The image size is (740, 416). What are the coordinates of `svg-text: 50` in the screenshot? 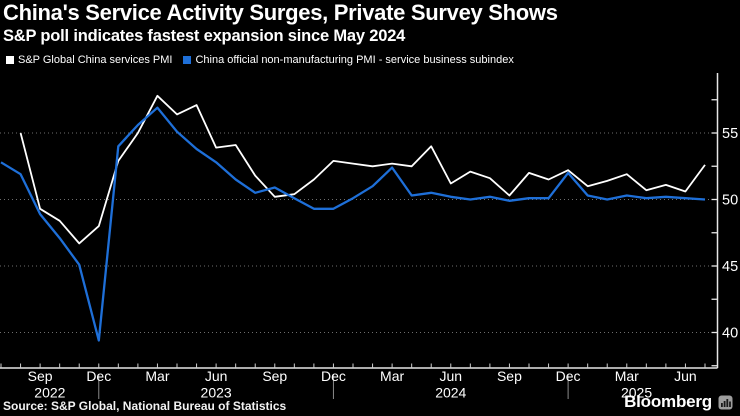 It's located at (730, 201).